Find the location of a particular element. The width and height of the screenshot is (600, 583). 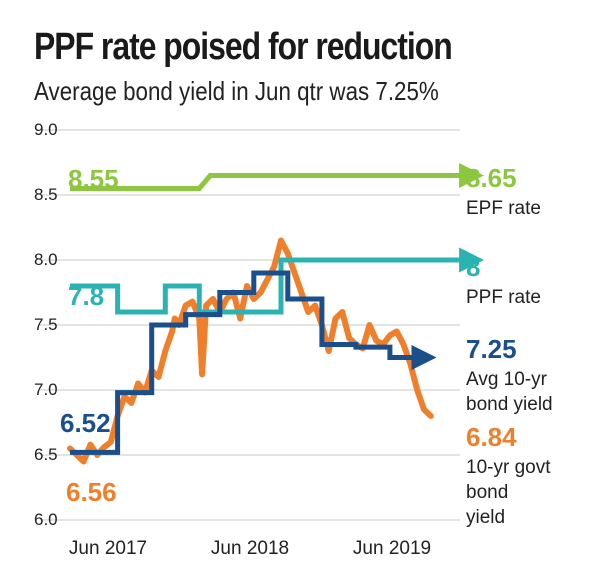

ppf-end-name: PPF rate is located at coordinates (503, 297).